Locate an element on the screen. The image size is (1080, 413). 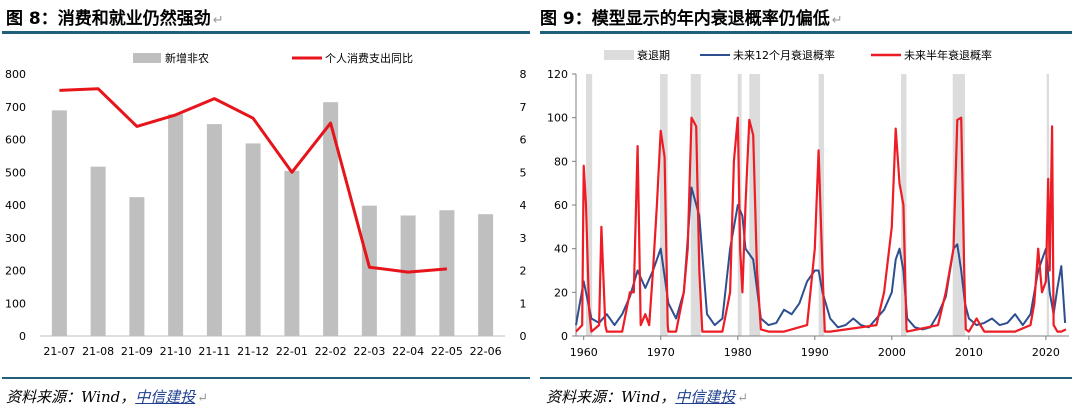
x-tick-label: 1960 is located at coordinates (584, 352).